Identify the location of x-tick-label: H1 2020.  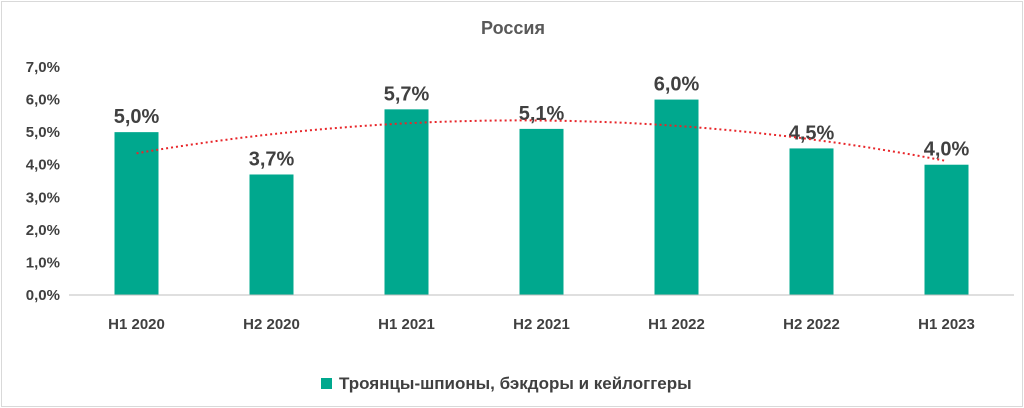
(136, 324).